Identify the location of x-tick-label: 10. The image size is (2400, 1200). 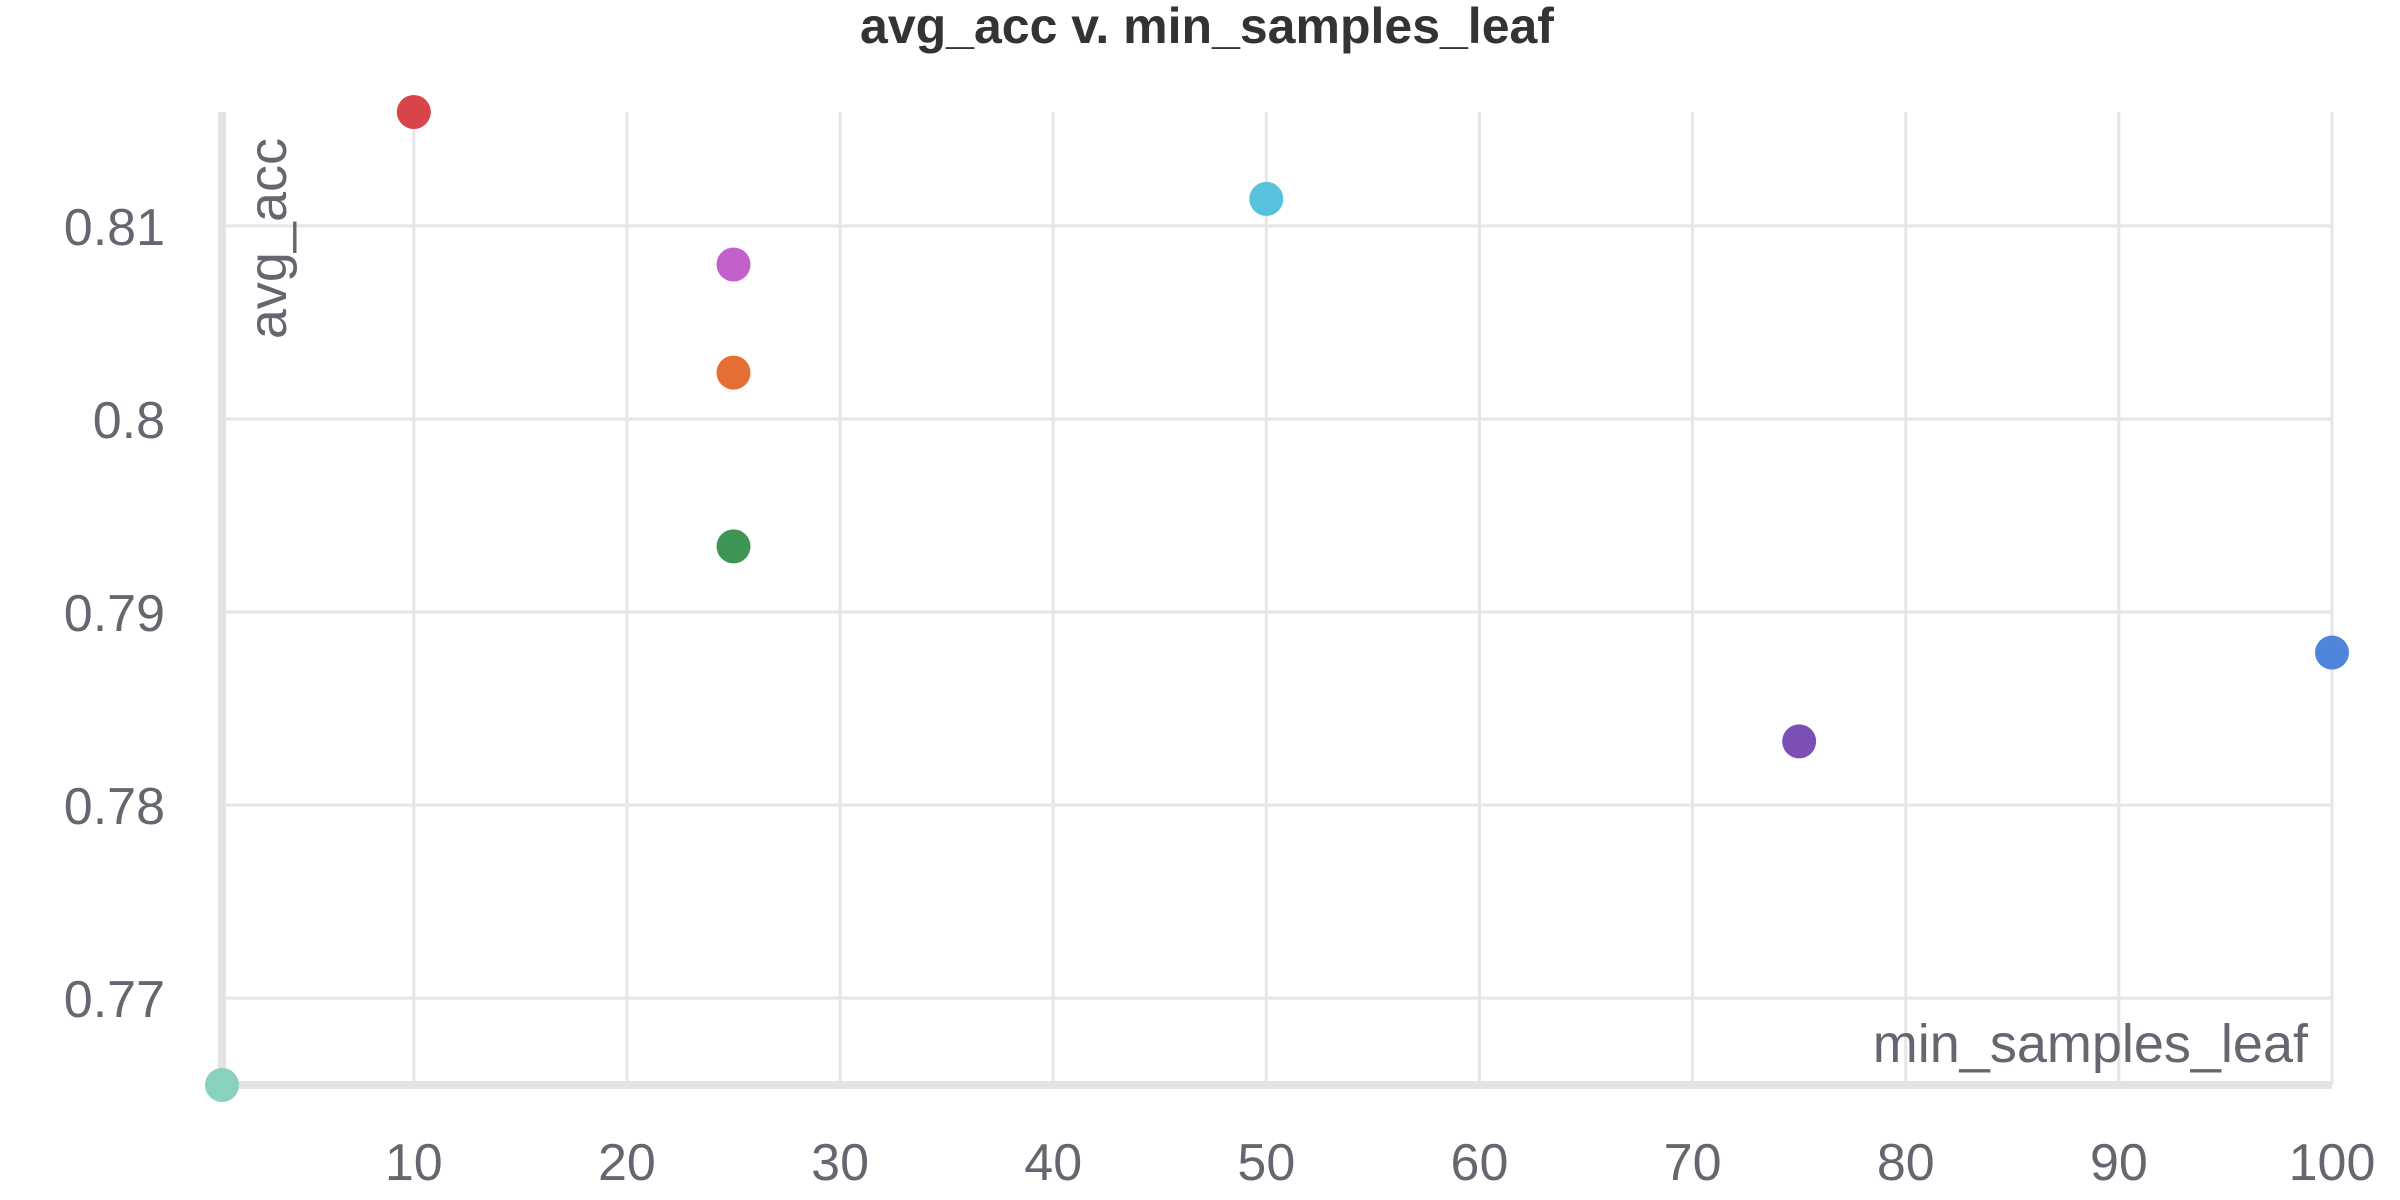
(414, 1163).